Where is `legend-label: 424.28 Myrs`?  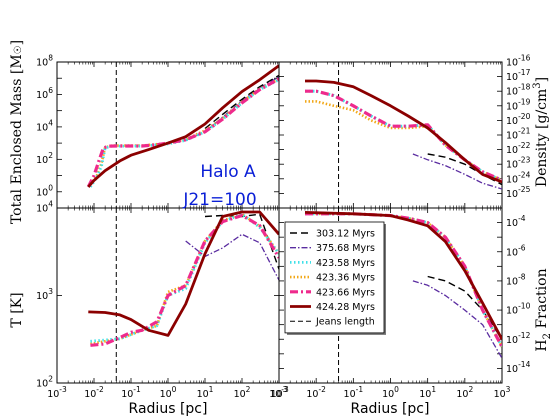 legend-label: 424.28 Myrs is located at coordinates (345, 307).